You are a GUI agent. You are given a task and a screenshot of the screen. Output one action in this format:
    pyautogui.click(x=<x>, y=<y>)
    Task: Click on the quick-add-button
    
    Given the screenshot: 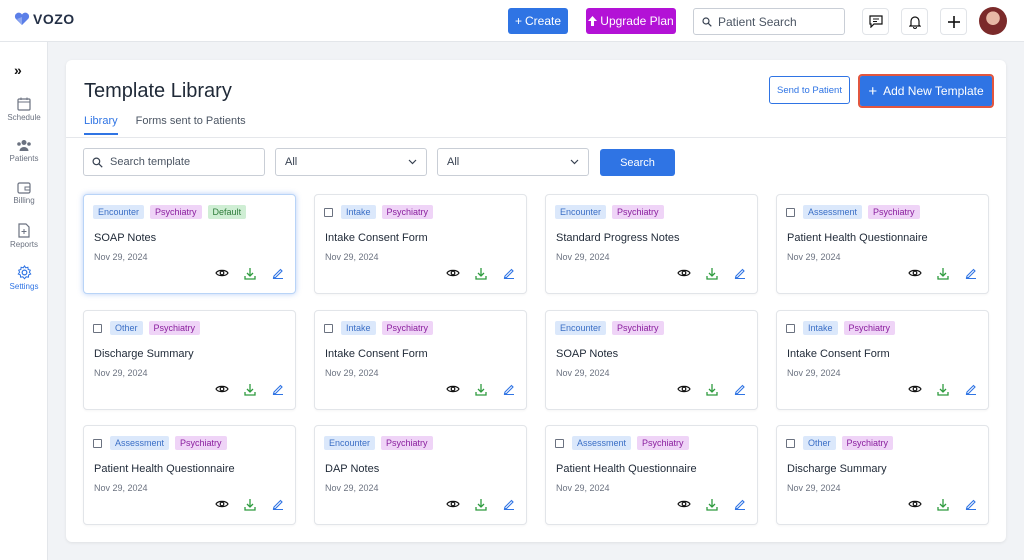 What is the action you would take?
    pyautogui.click(x=953, y=21)
    